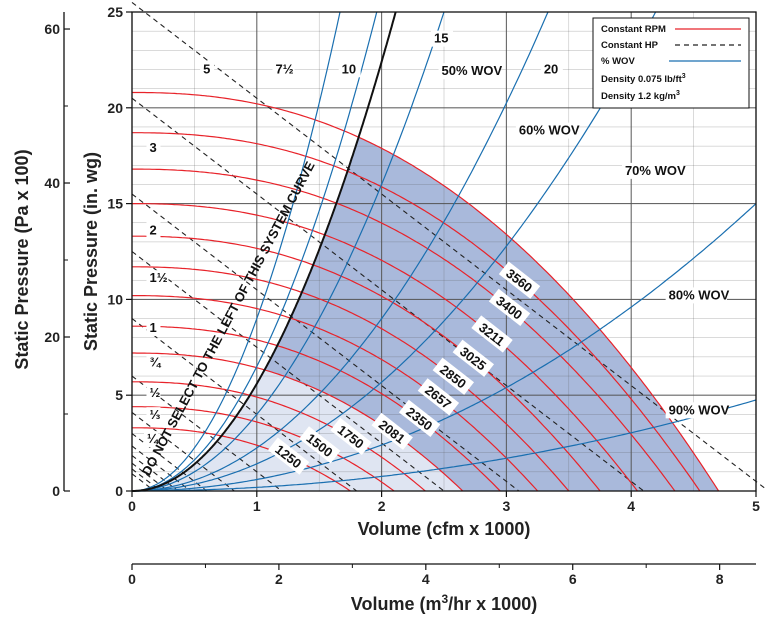 This screenshot has width=766, height=626. I want to click on y-tick-label-4: 20, so click(115, 108).